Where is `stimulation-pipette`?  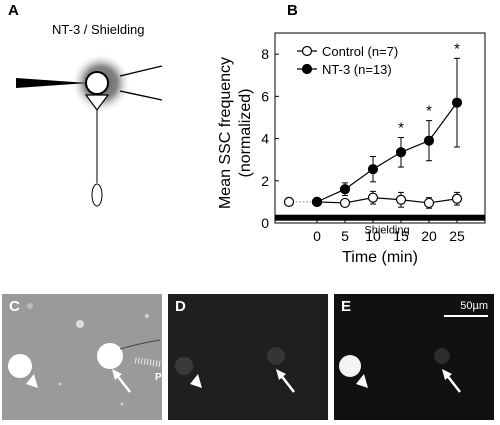 stimulation-pipette is located at coordinates (52, 83).